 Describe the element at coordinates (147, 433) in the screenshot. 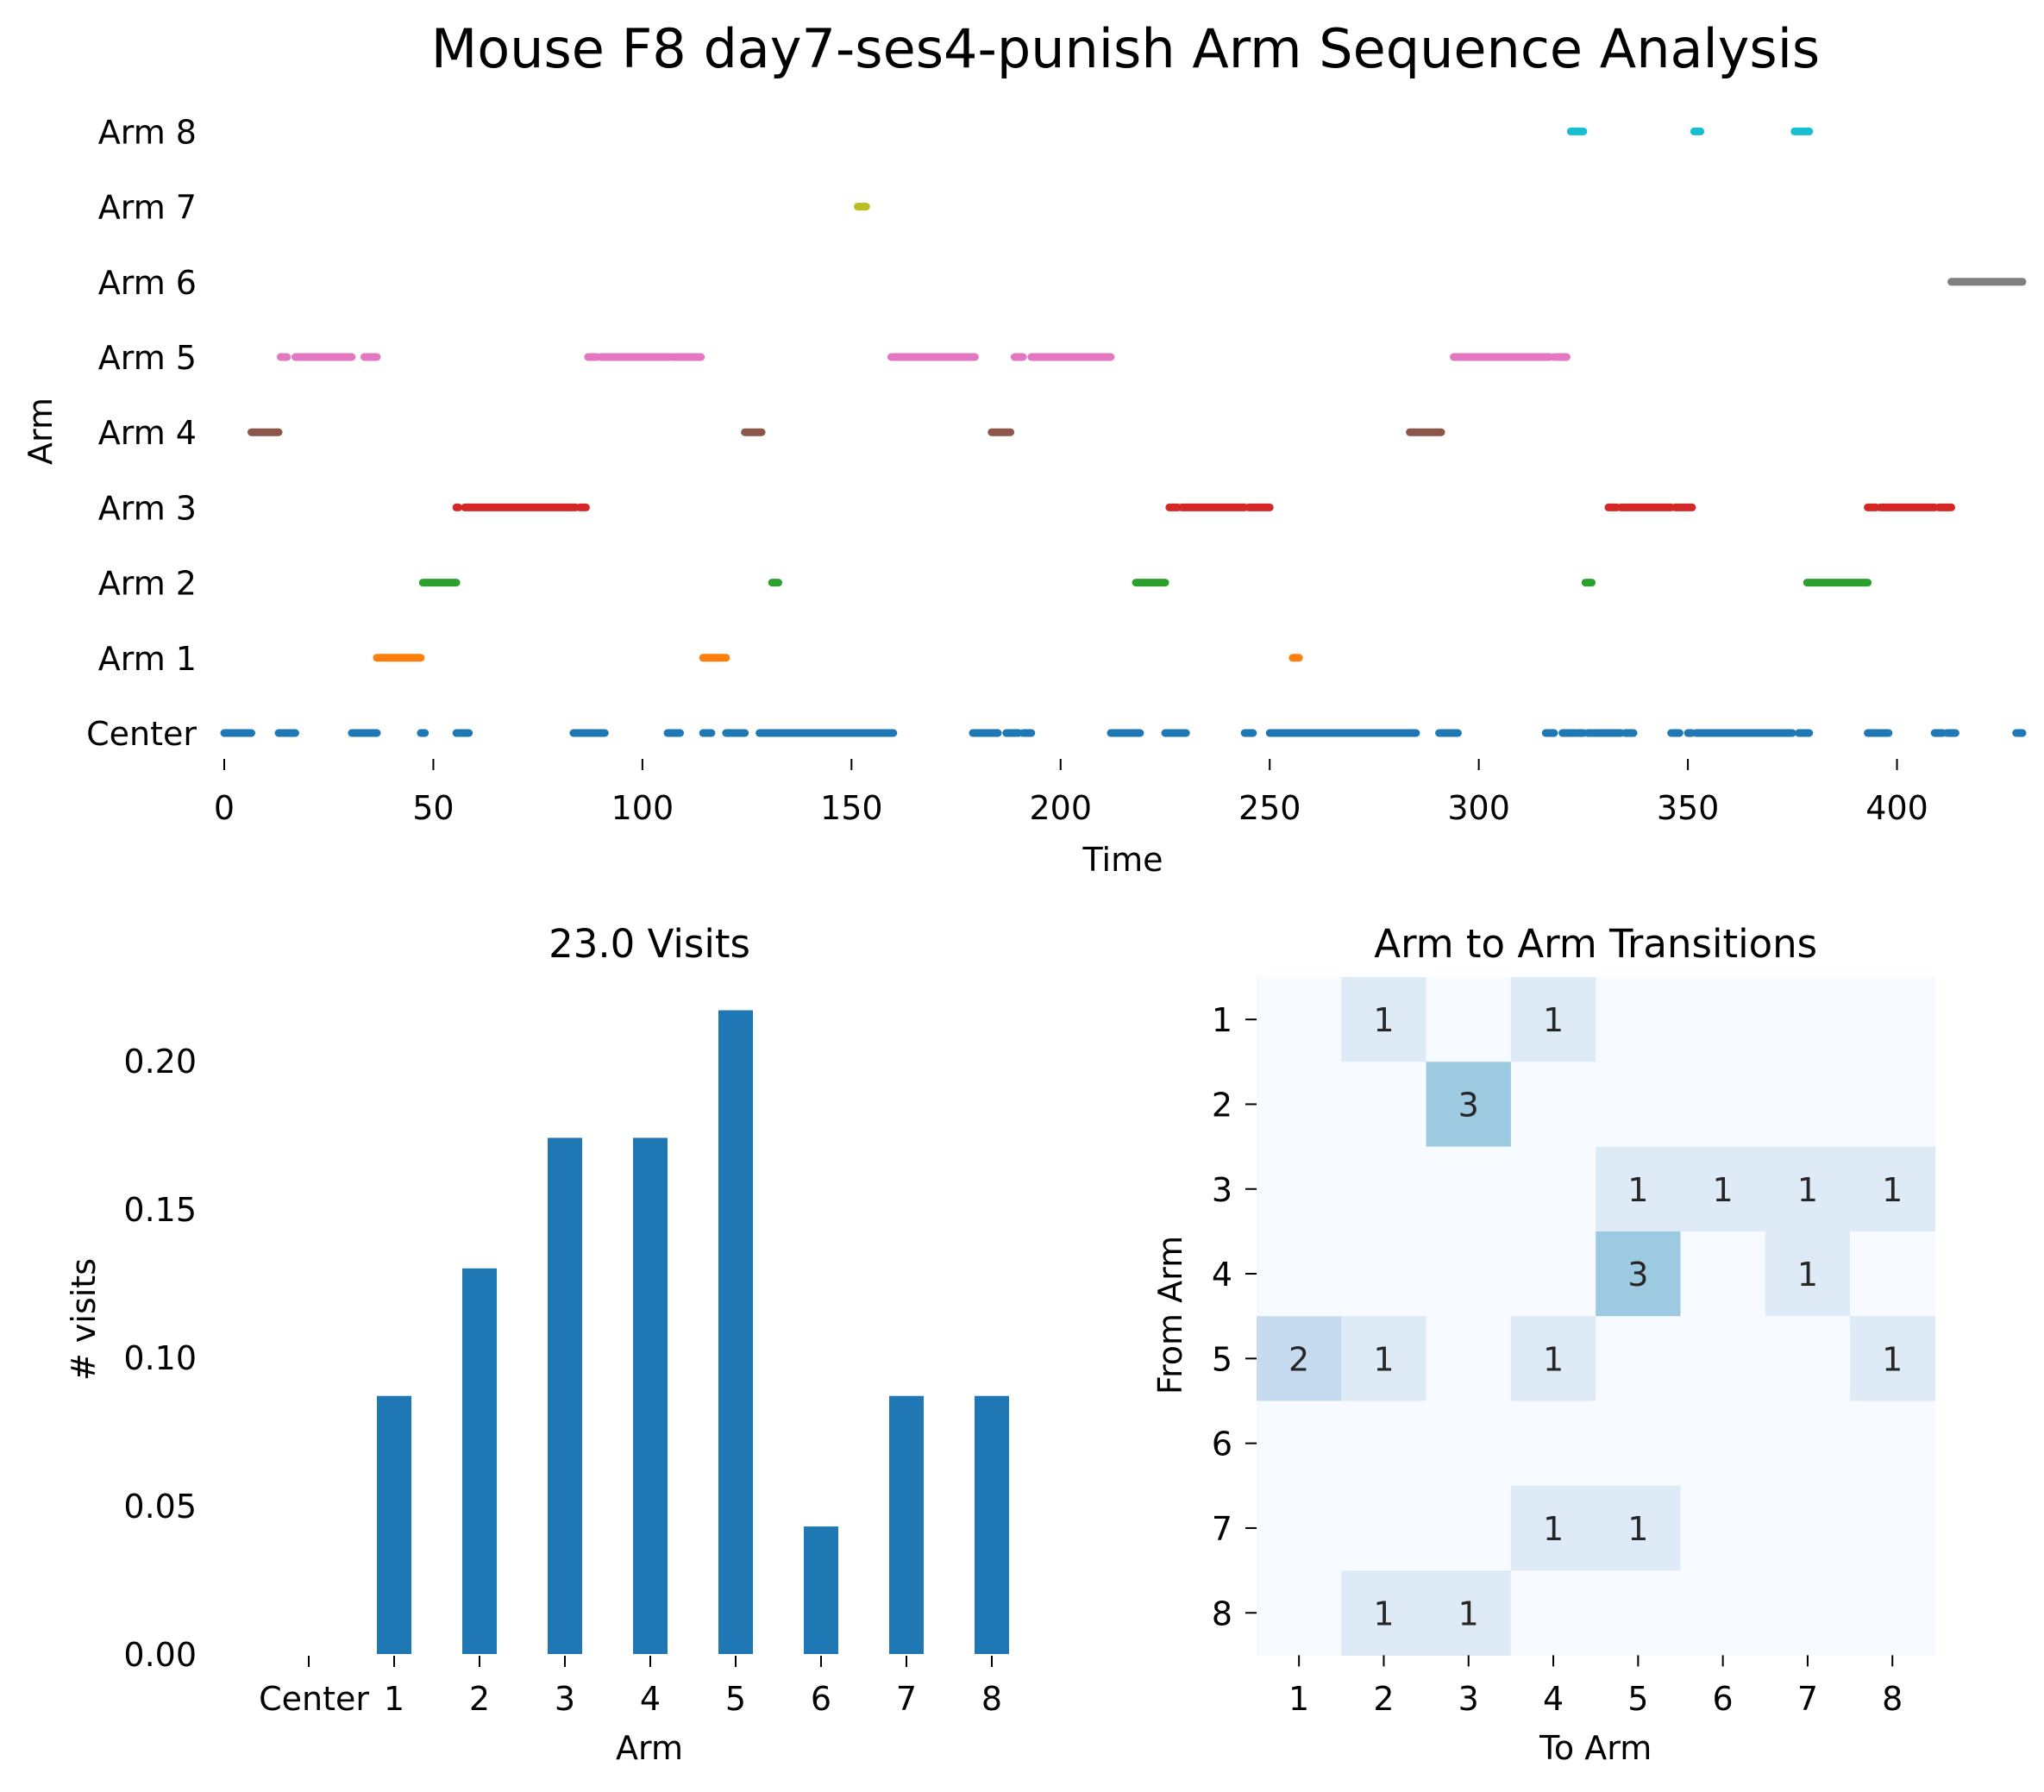

I see `y-tick-label-arm-4: Arm 4` at that location.